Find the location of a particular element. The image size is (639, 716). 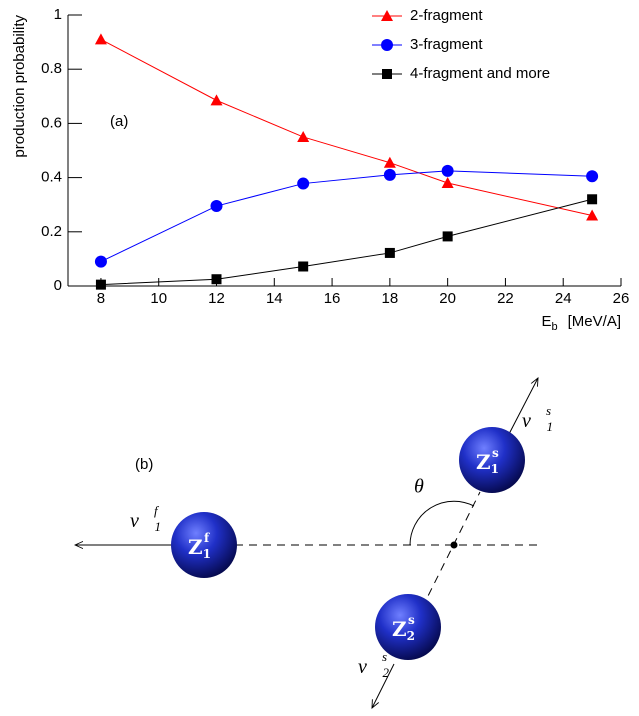

x-label-unit: [MeV/A] is located at coordinates (594, 321).